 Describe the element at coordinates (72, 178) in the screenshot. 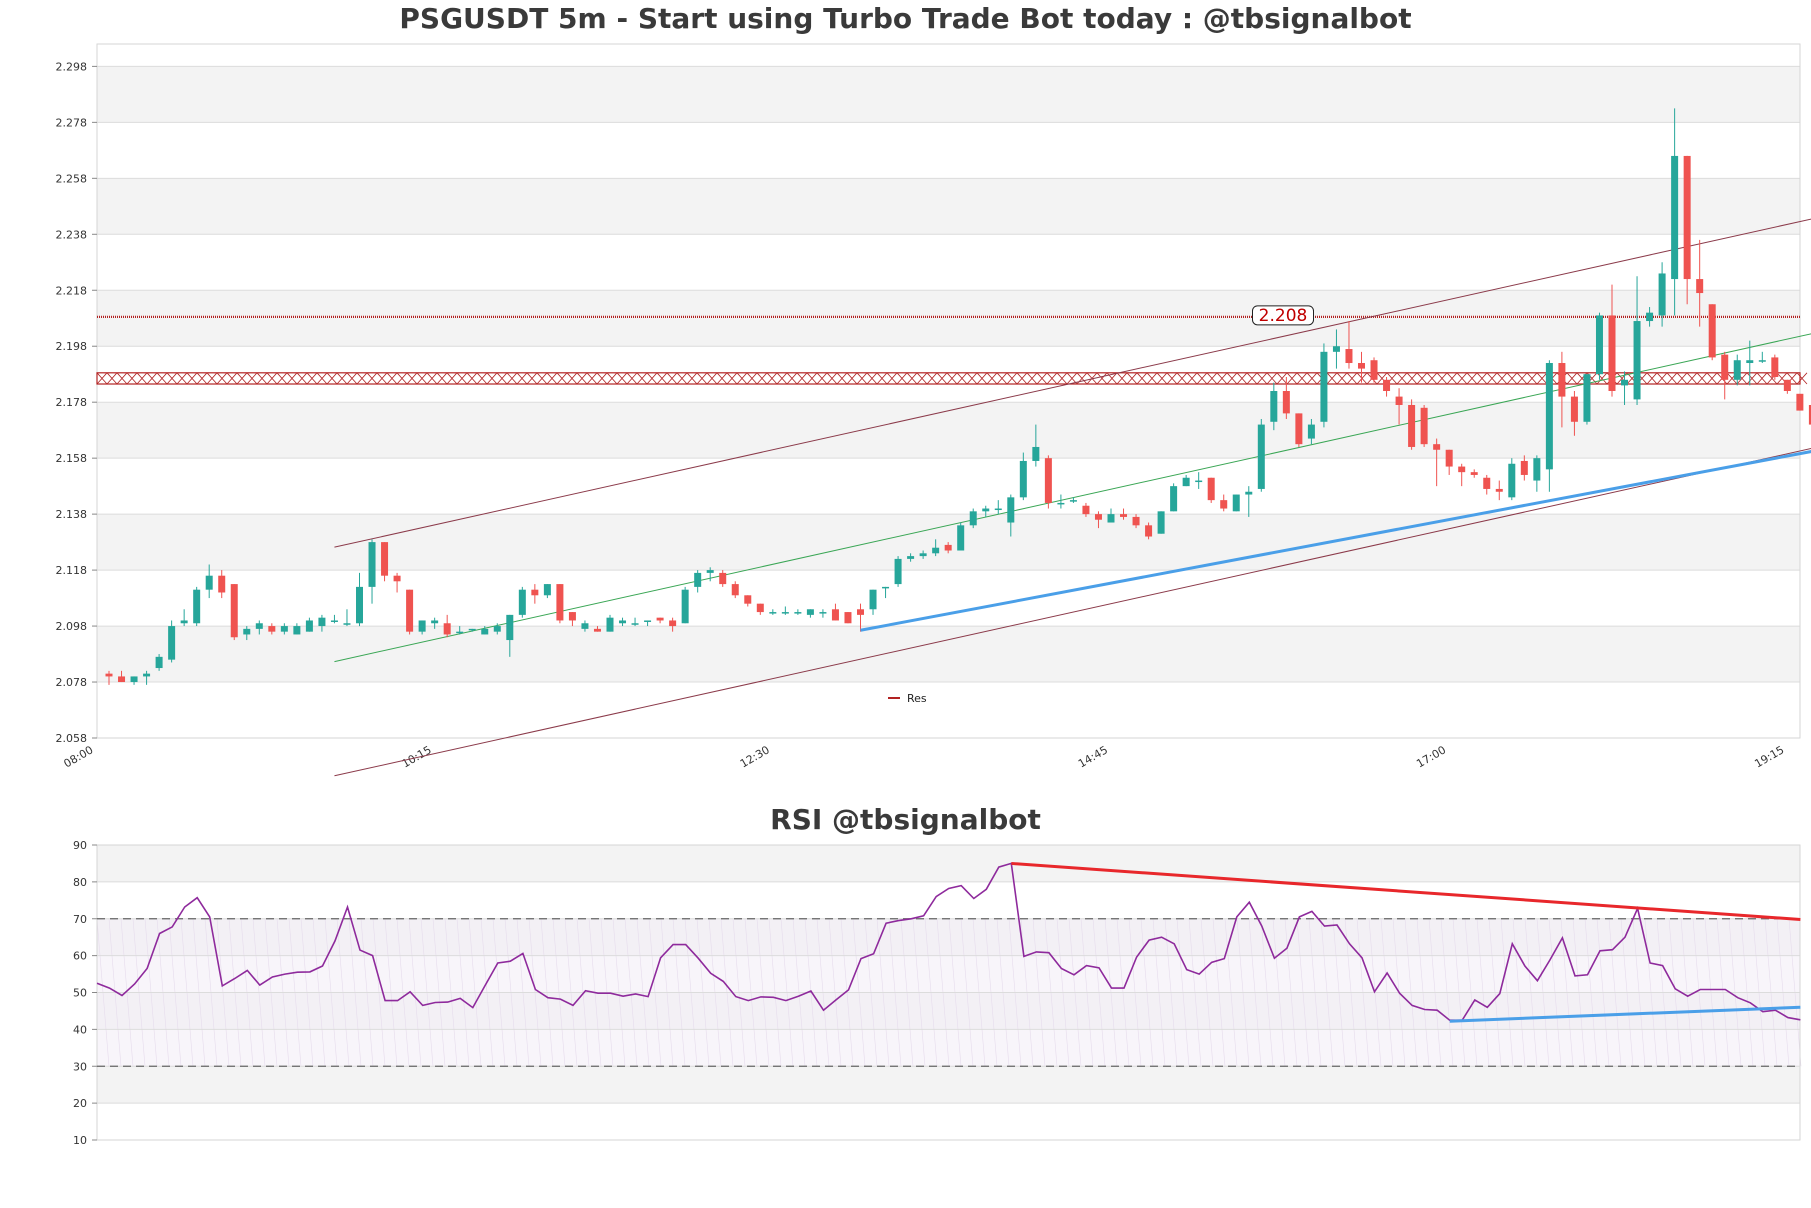

I see `price-y-tick-label: 2.258` at that location.